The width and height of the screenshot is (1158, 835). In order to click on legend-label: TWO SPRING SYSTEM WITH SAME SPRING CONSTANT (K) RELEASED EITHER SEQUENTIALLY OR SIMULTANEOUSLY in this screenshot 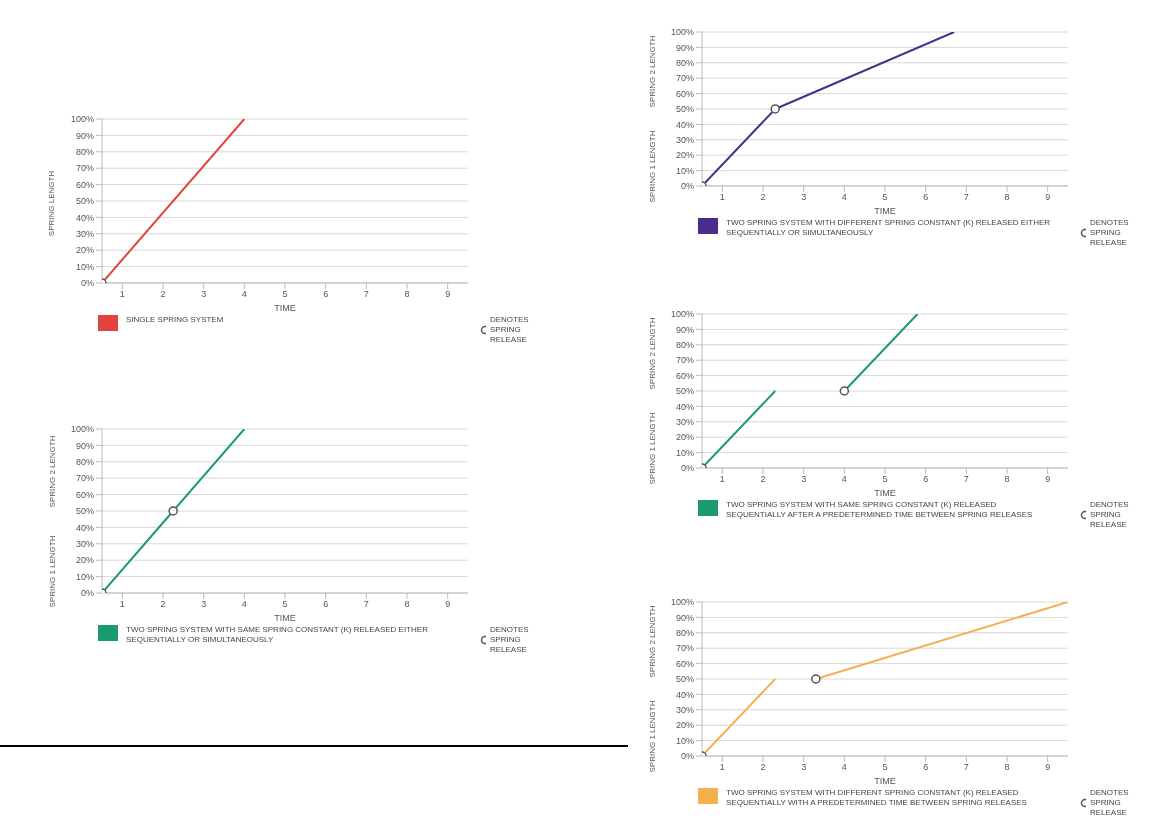, I will do `click(277, 635)`.